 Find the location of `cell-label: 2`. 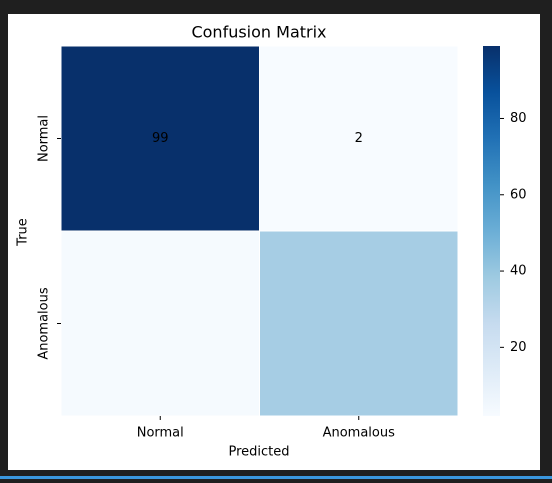

cell-label: 2 is located at coordinates (359, 138).